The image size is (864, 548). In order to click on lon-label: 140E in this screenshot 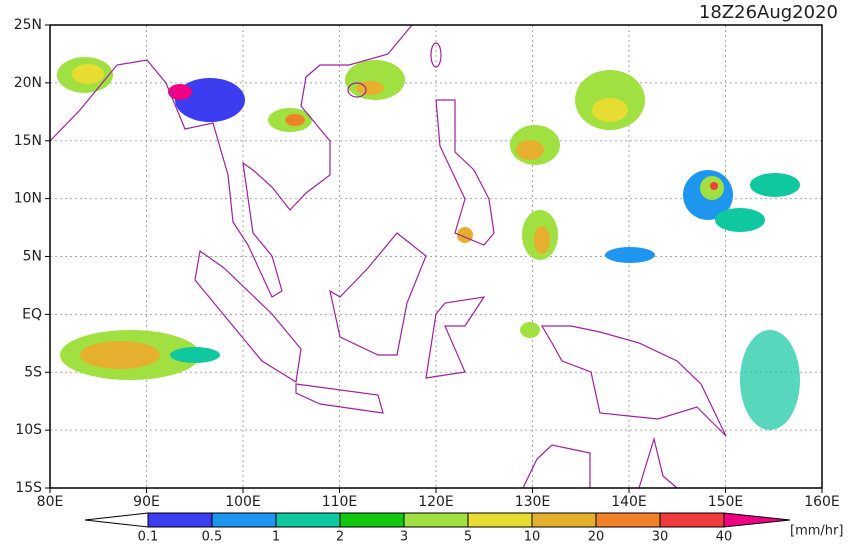, I will do `click(629, 502)`.